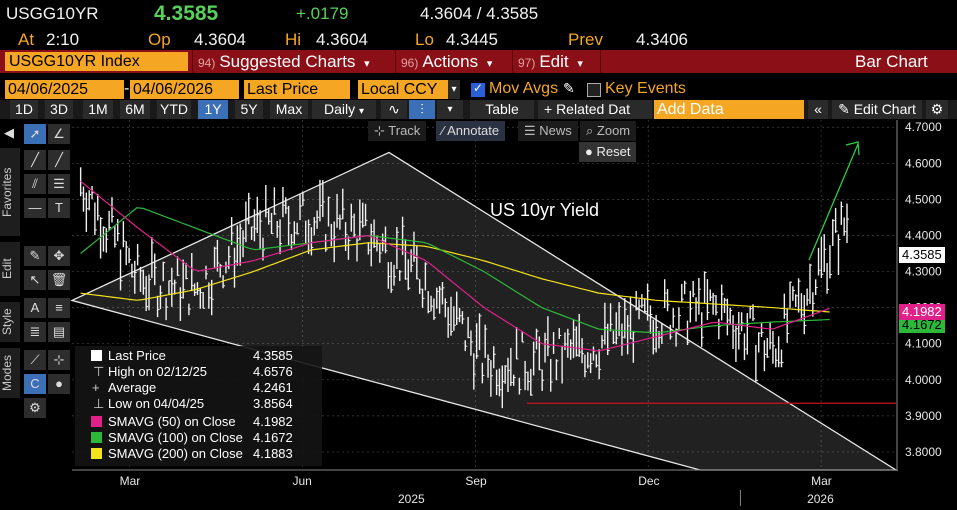 Image resolution: width=957 pixels, height=510 pixels. Describe the element at coordinates (35, 134) in the screenshot. I see `cursor-icon: ➚` at that location.